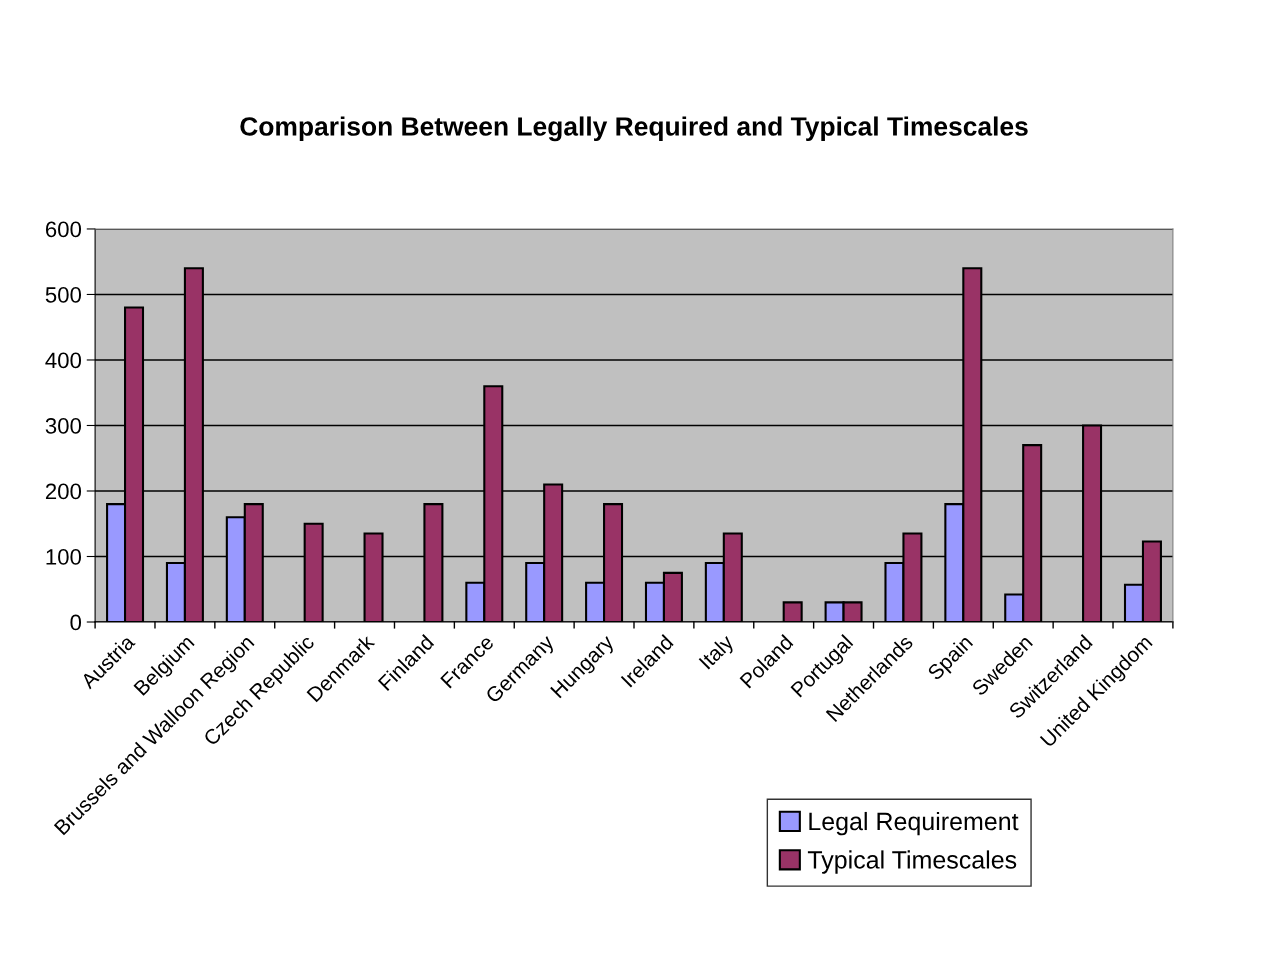  I want to click on legend-label: Typical Timescales, so click(912, 862).